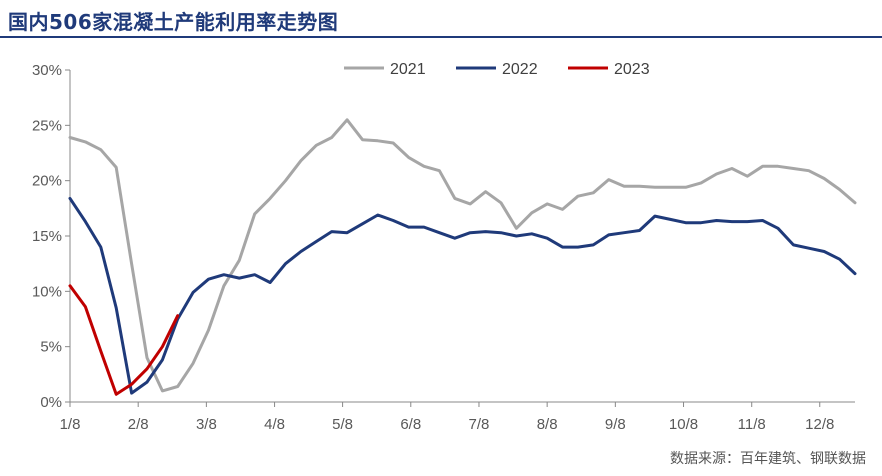 Image resolution: width=882 pixels, height=476 pixels. Describe the element at coordinates (173, 22) in the screenshot. I see `chart-title: 国内506家混凝土产能利用率走势图` at that location.